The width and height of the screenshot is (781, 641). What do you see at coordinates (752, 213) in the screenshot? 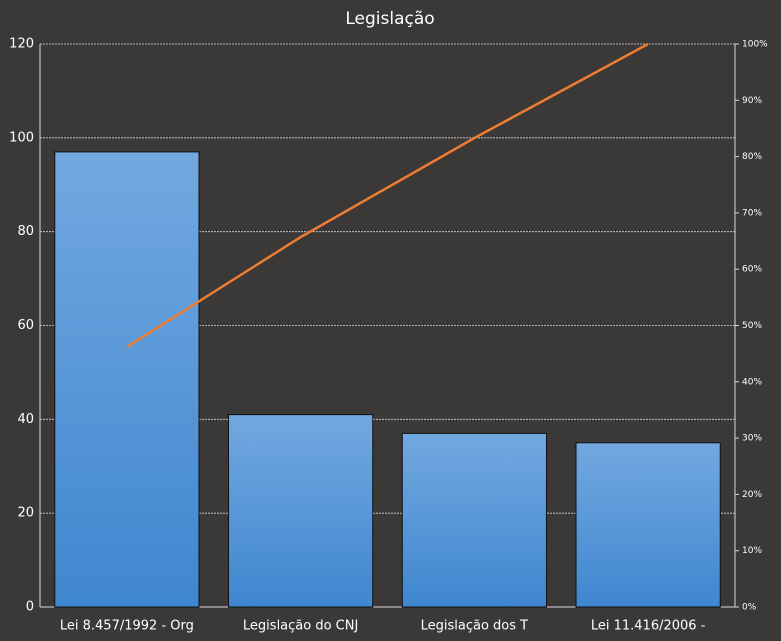
I see `y2-tick-label: 70%` at bounding box center [752, 213].